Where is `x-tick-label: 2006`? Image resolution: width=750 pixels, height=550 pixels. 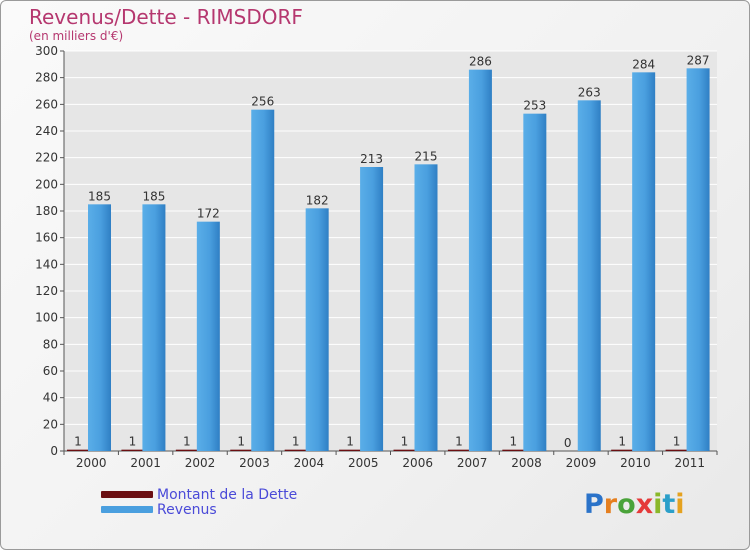
x-tick-label: 2006 is located at coordinates (417, 463).